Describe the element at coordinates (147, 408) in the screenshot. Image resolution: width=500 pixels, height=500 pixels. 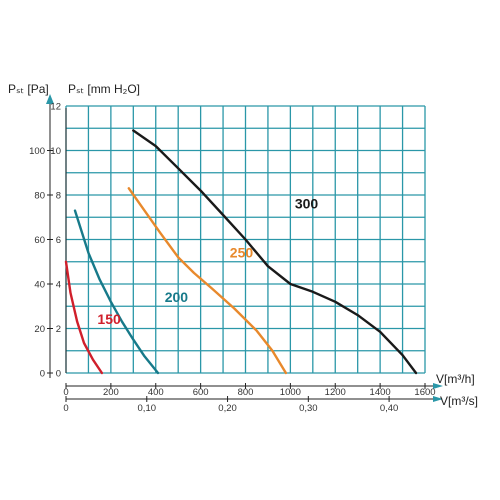
I see `x-axis-flow-second-tick-label: 0,10` at that location.